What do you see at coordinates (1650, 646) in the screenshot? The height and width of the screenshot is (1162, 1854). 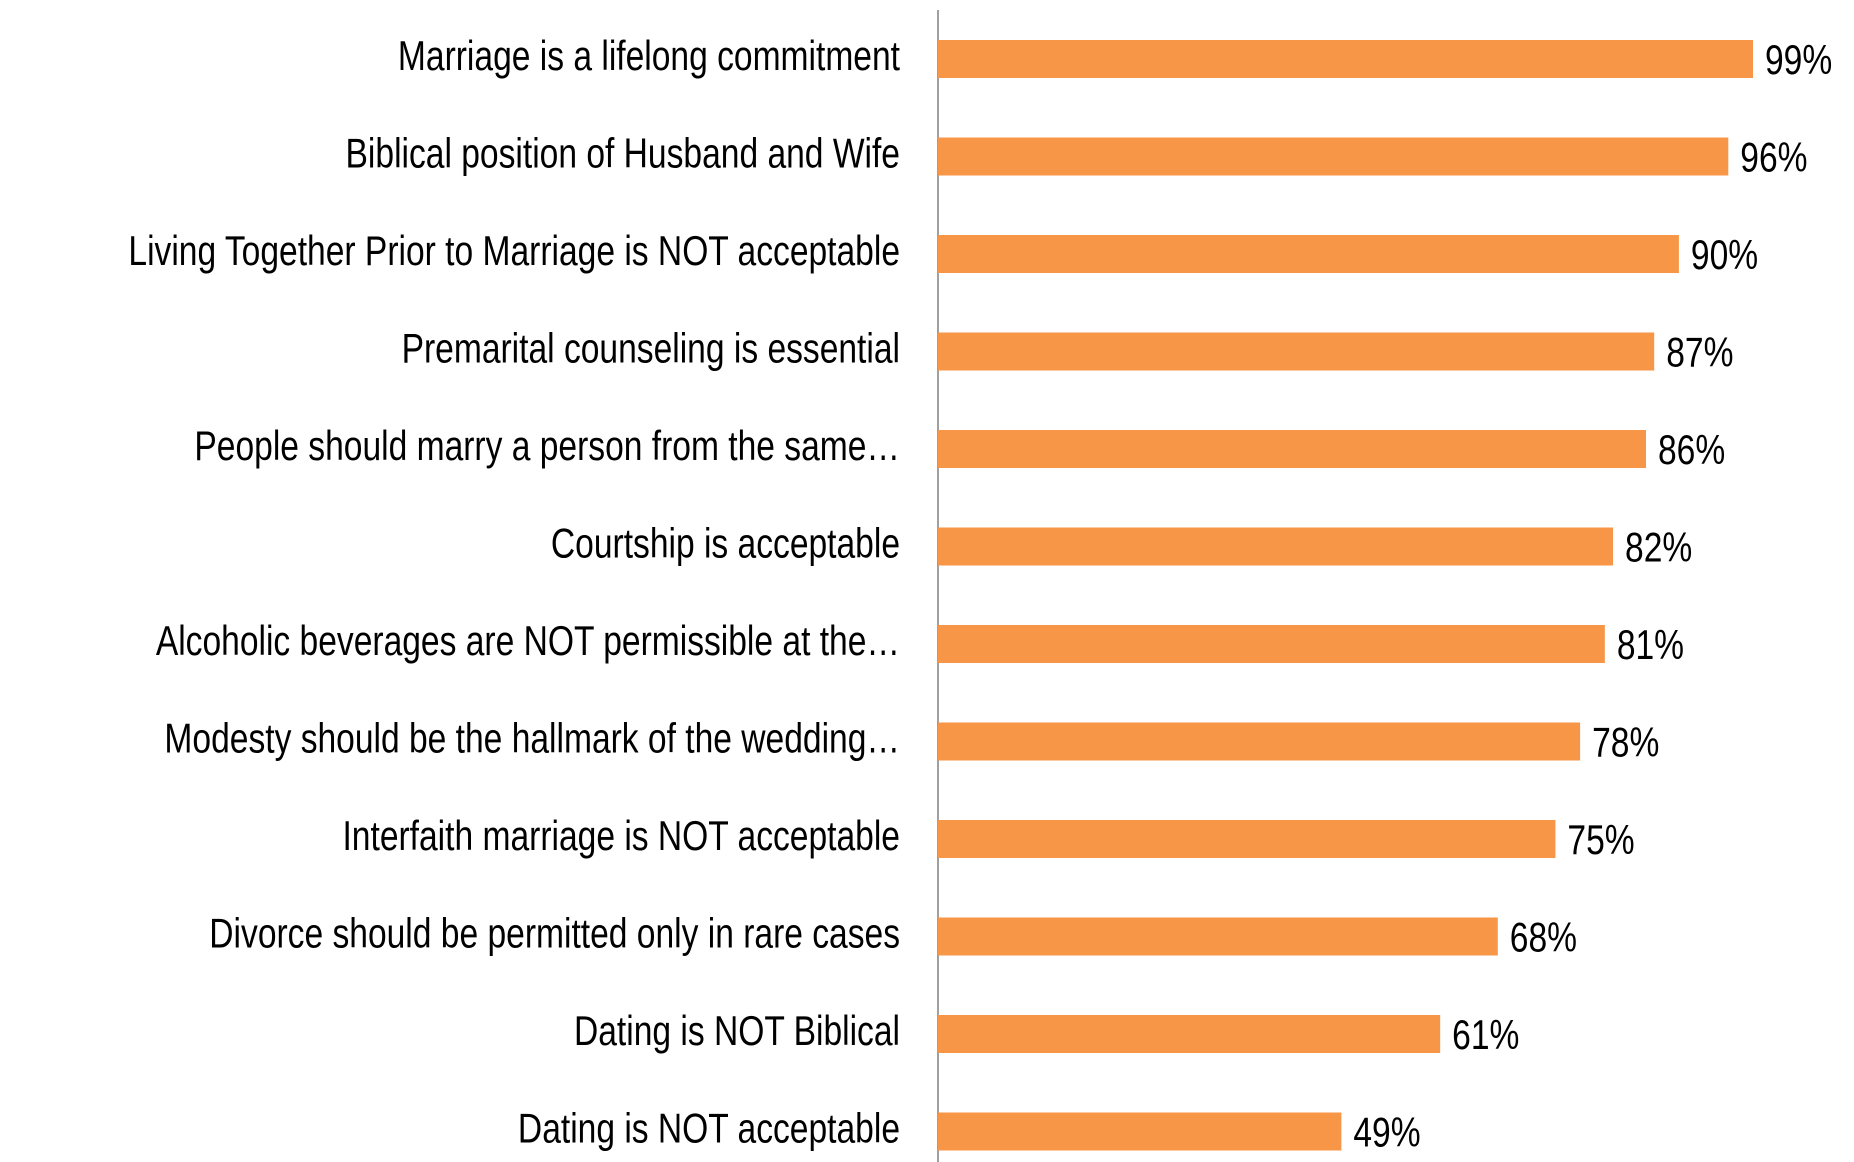 I see `value-label: 81%` at bounding box center [1650, 646].